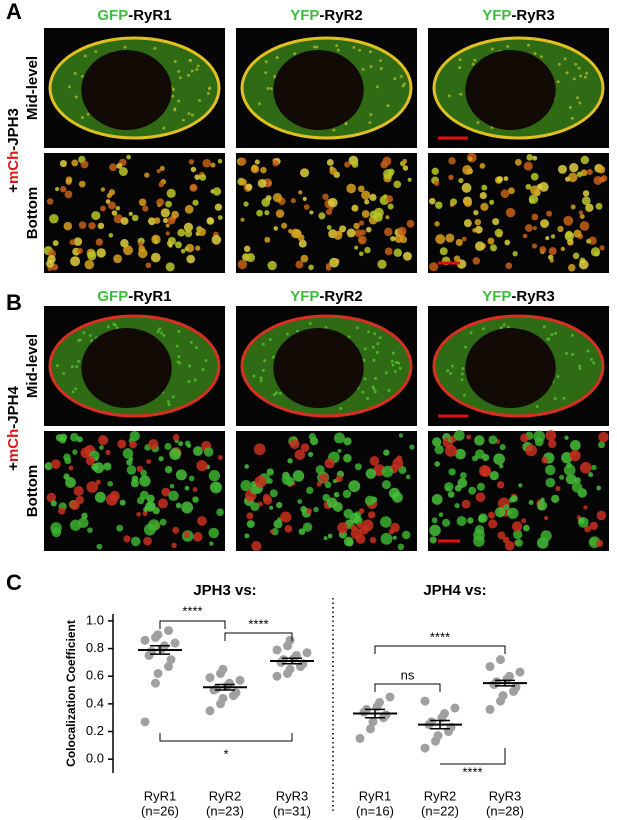 The height and width of the screenshot is (820, 617). What do you see at coordinates (440, 649) in the screenshot?
I see `significance-bracket` at bounding box center [440, 649].